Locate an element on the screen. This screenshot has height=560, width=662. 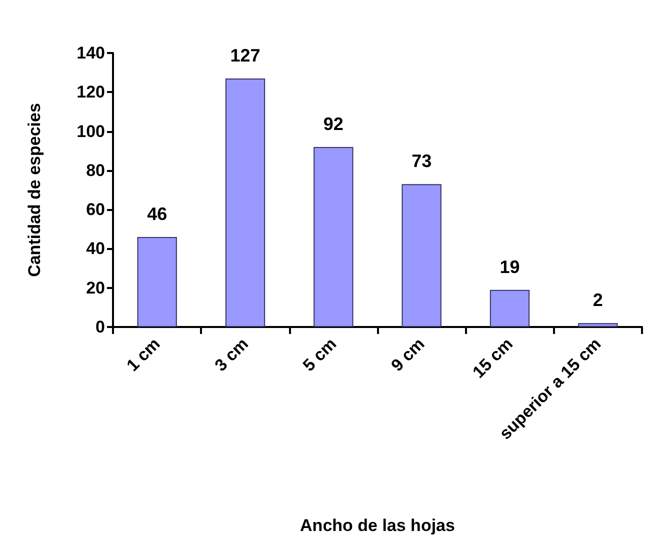
y-tick-label: 20 is located at coordinates (95, 288).